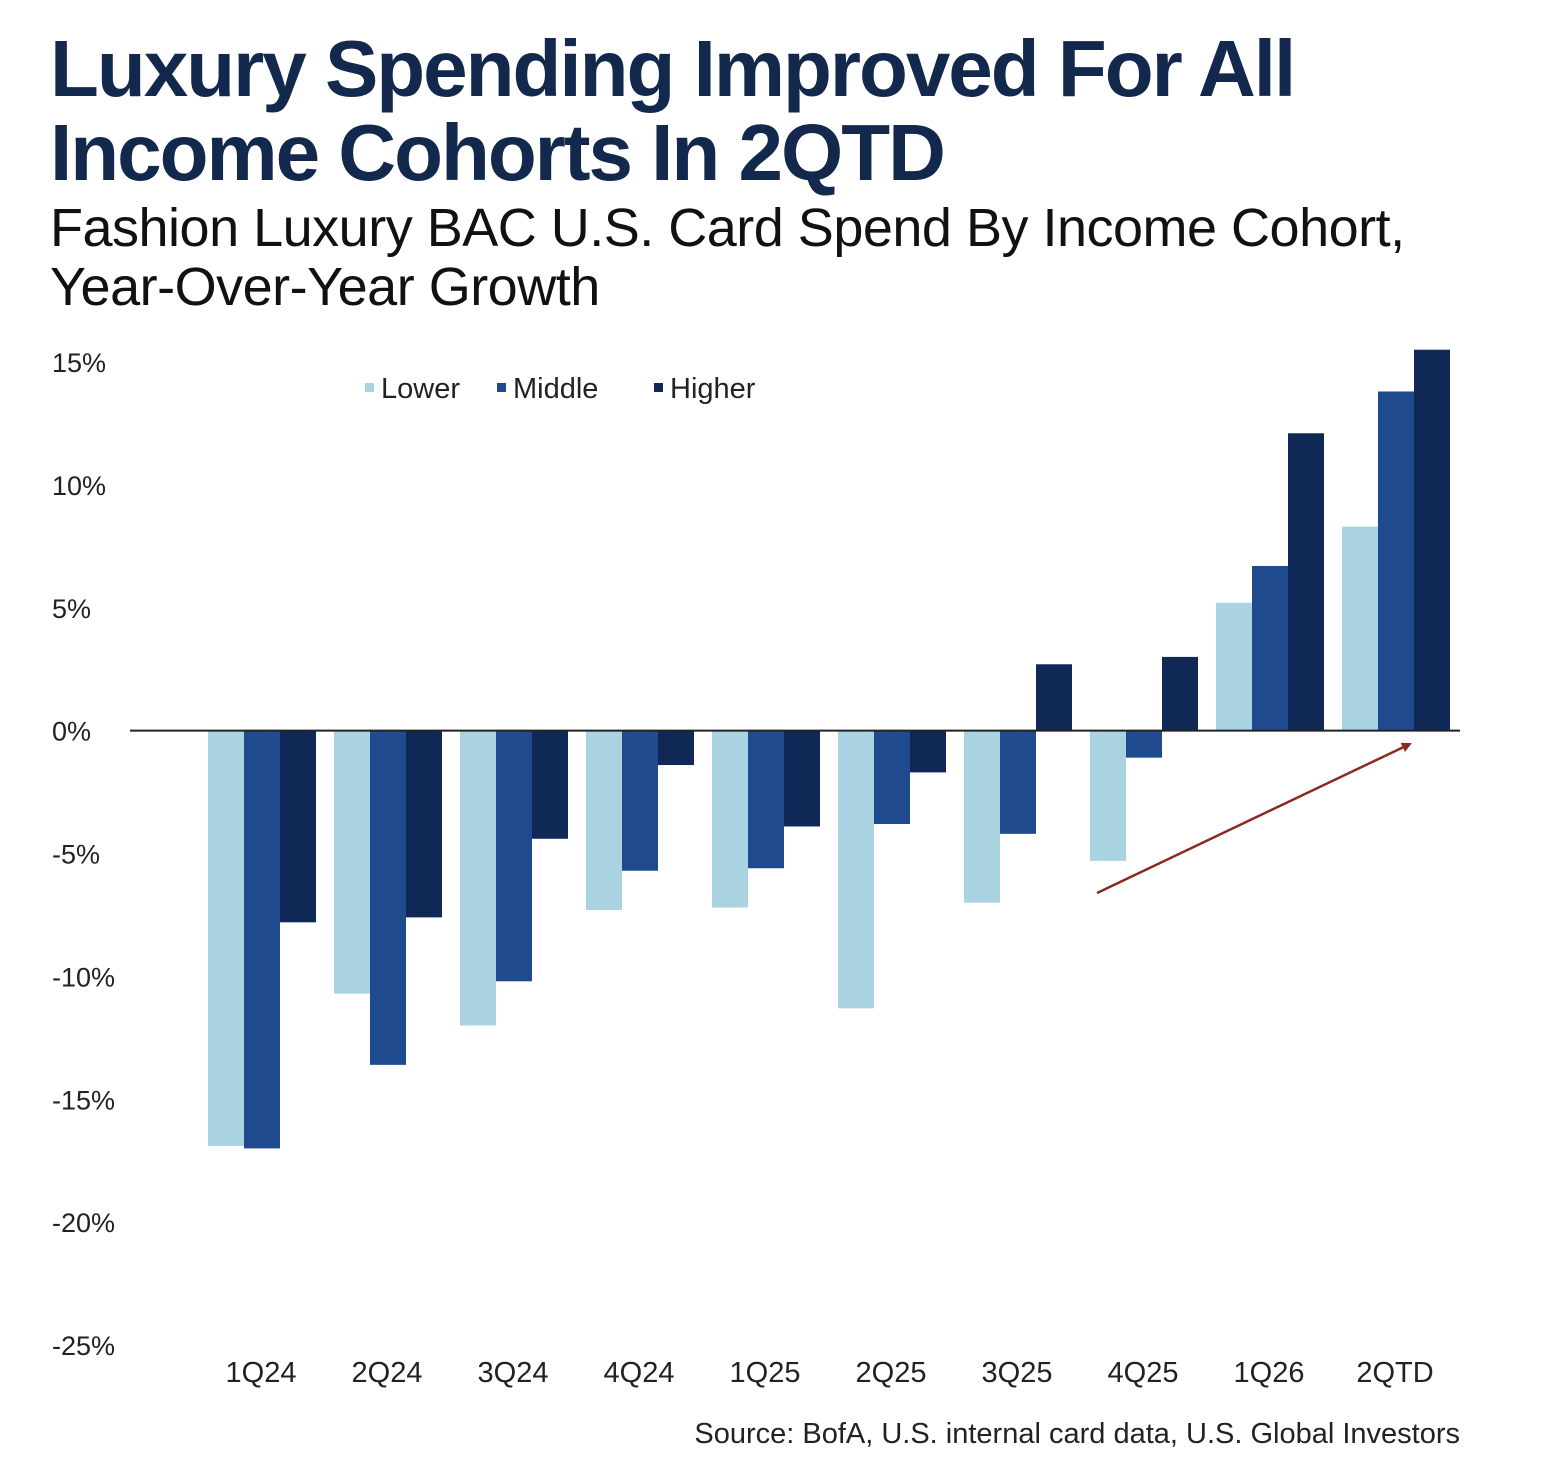 The height and width of the screenshot is (1468, 1556). I want to click on legend: Lower Middle Higher, so click(560, 389).